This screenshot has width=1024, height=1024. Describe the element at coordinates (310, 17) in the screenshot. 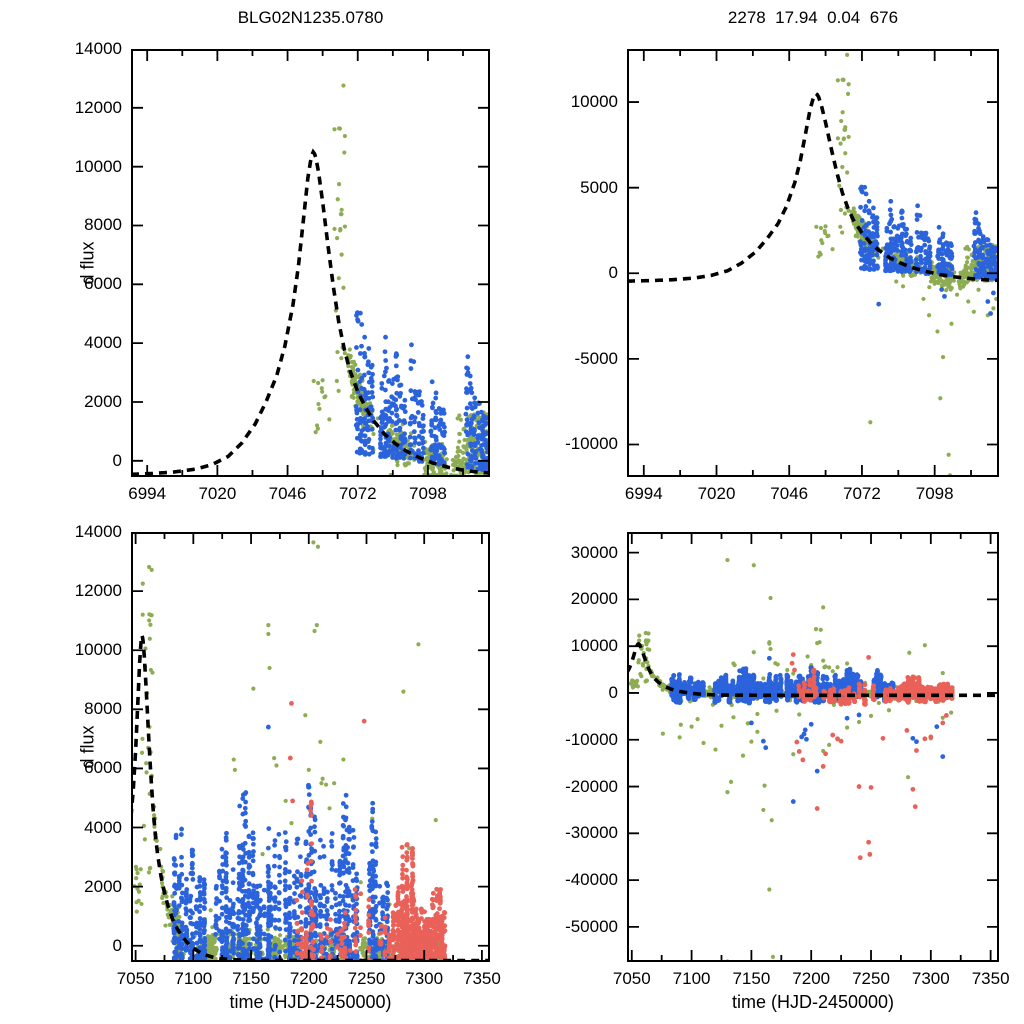

I see `panel-title-object-id: BLG02N1235.0780` at that location.